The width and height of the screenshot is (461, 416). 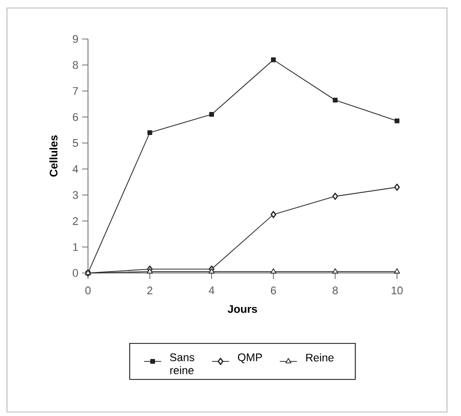 What do you see at coordinates (273, 290) in the screenshot?
I see `x-tick-label: 6` at bounding box center [273, 290].